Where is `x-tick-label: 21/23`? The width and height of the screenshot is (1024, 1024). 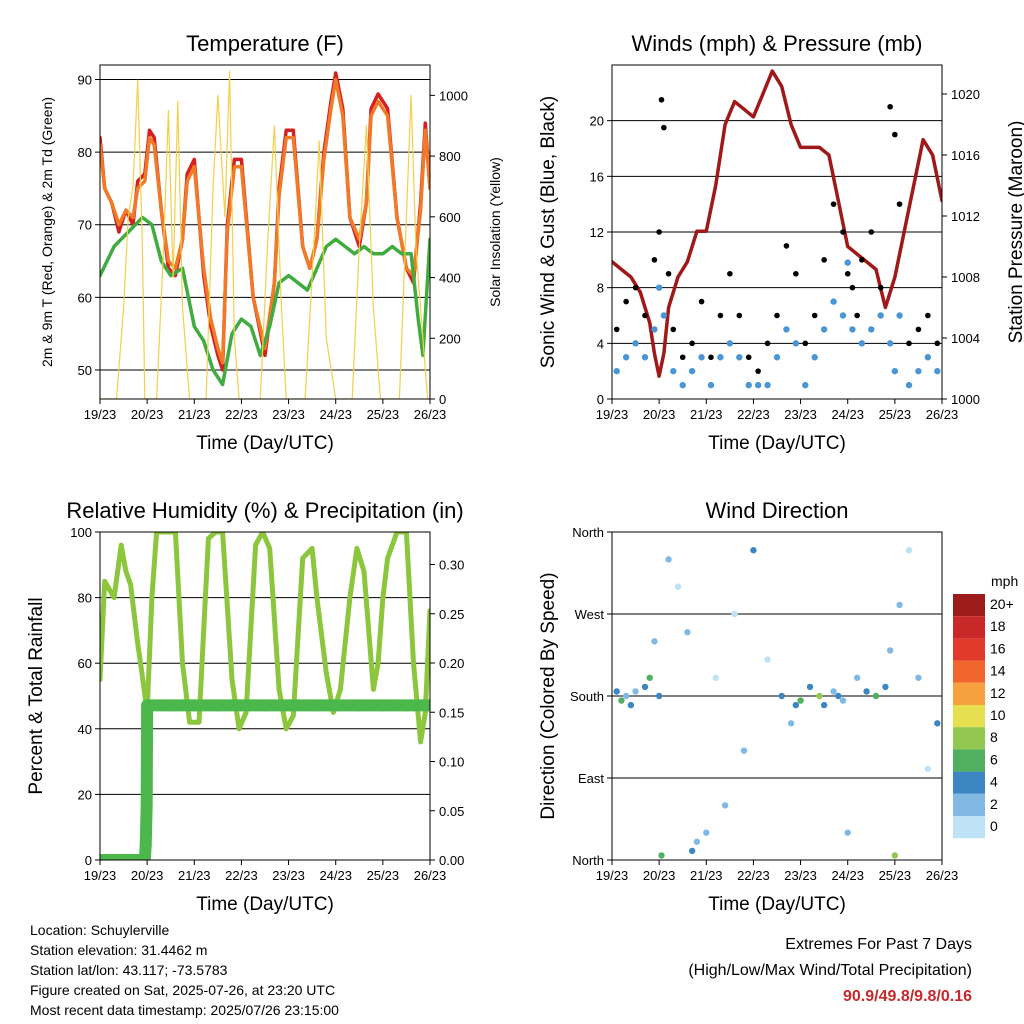 x-tick-label: 21/23 is located at coordinates (706, 414).